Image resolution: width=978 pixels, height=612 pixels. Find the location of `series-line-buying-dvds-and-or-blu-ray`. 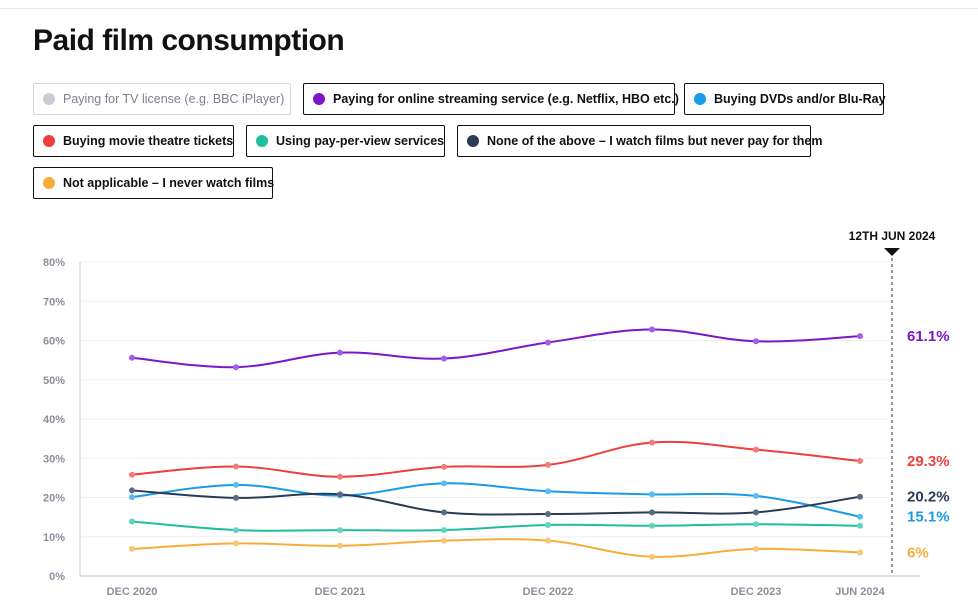

series-line-buying-dvds-and-or-blu-ray is located at coordinates (496, 500).